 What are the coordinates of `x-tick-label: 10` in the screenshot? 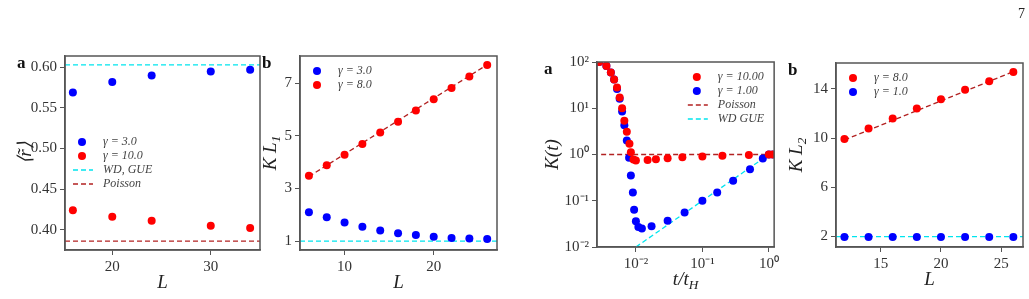 It's located at (345, 265).